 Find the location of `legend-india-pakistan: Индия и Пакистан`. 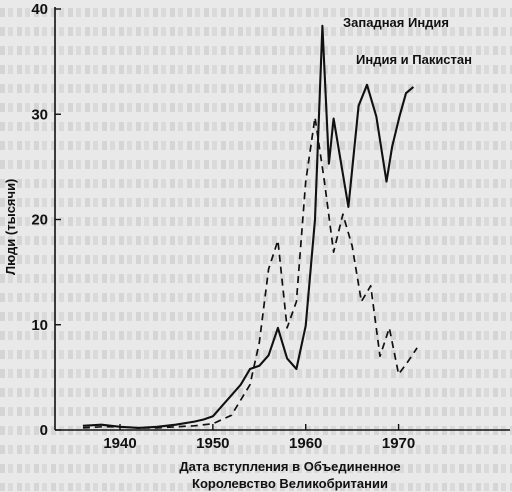

legend-india-pakistan: Индия и Пакистан is located at coordinates (414, 59).